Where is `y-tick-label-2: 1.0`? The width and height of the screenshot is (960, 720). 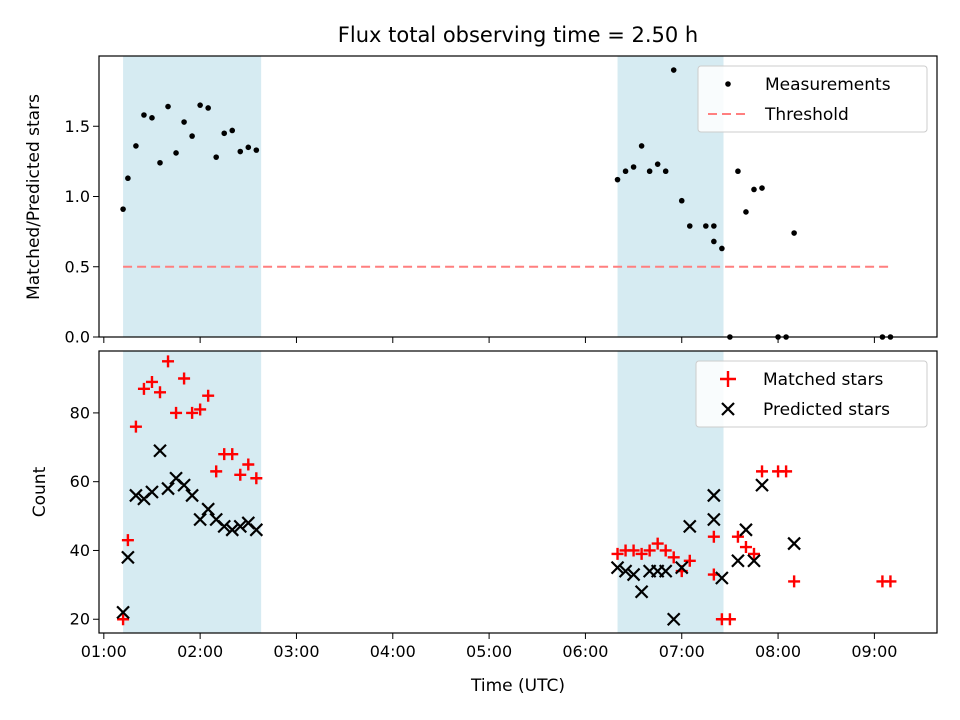
y-tick-label-2: 1.0 is located at coordinates (77, 196).